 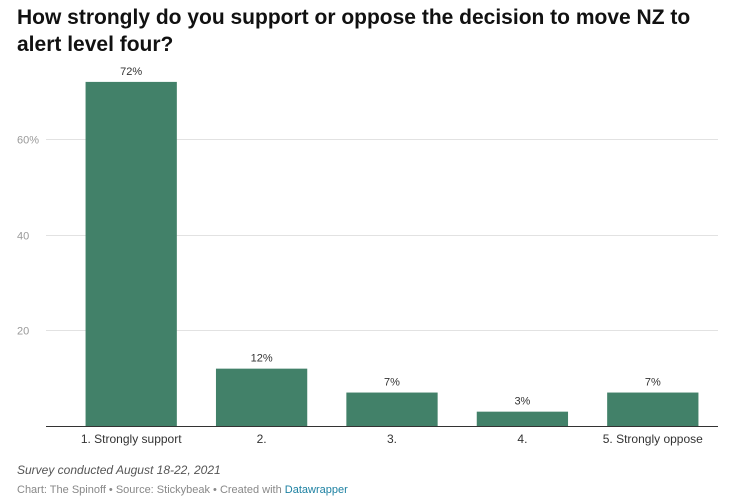 What do you see at coordinates (119, 470) in the screenshot?
I see `chart-notes: Survey conducted August 18-22, 2021` at bounding box center [119, 470].